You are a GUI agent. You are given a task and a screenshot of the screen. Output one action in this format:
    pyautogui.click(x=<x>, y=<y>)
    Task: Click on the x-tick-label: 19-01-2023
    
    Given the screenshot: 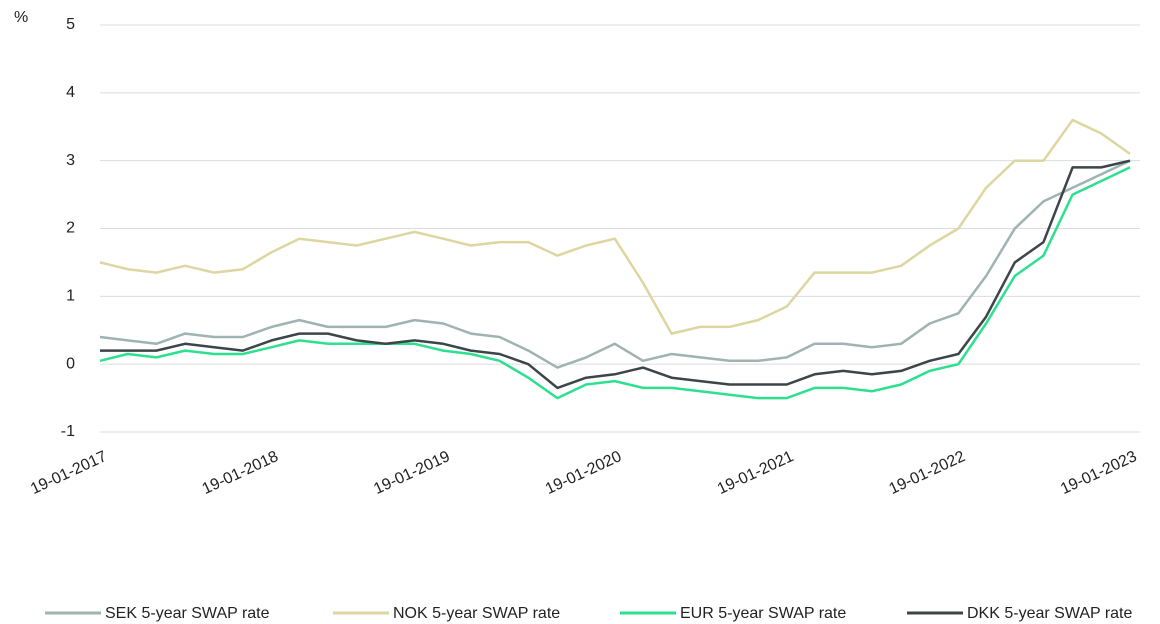 What is the action you would take?
    pyautogui.click(x=1098, y=473)
    